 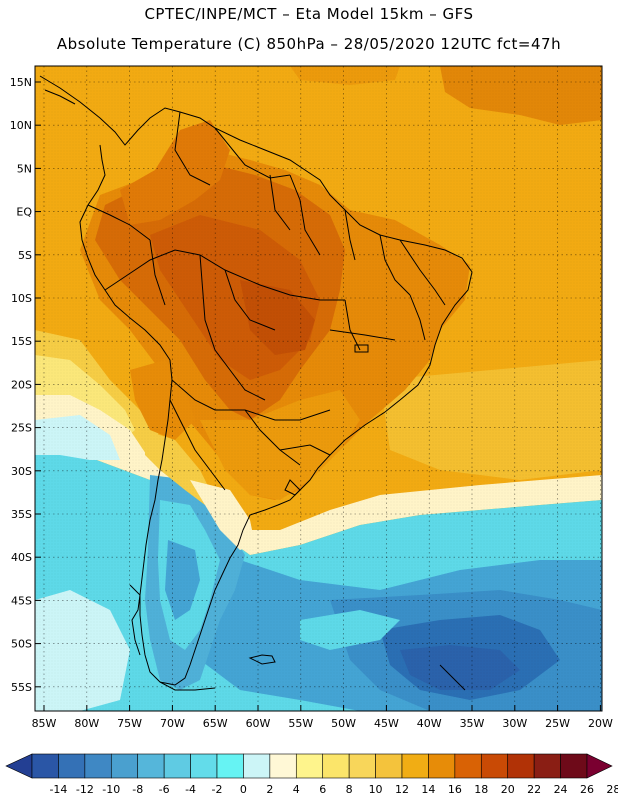 I want to click on lat-label: 35S, so click(x=21, y=514).